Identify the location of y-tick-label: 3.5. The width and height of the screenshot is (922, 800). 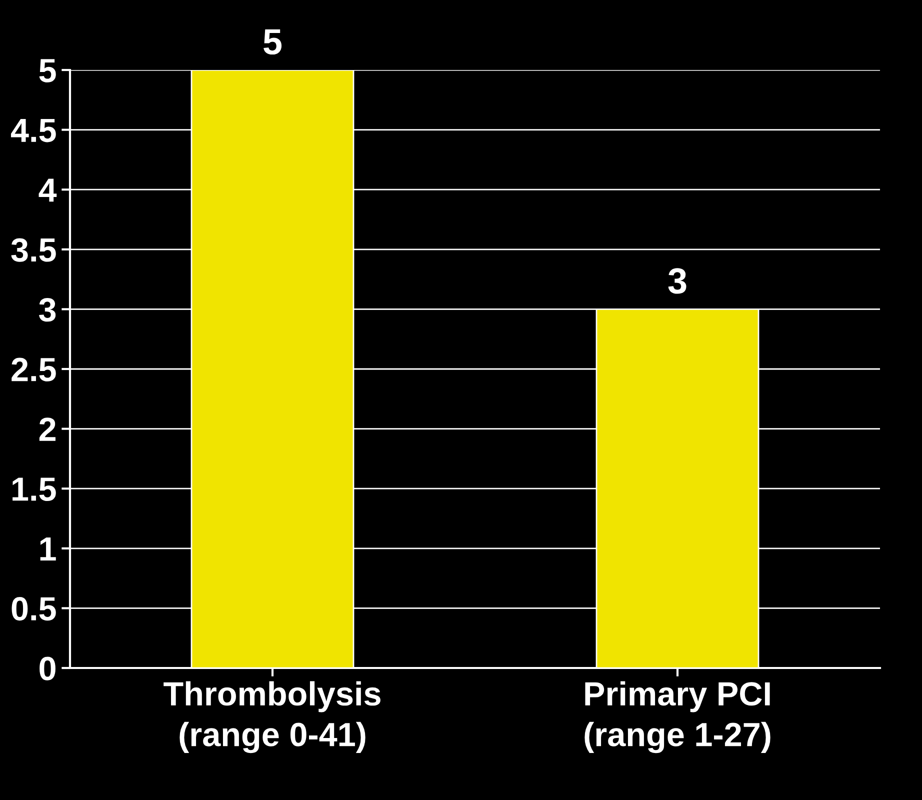
(33, 250).